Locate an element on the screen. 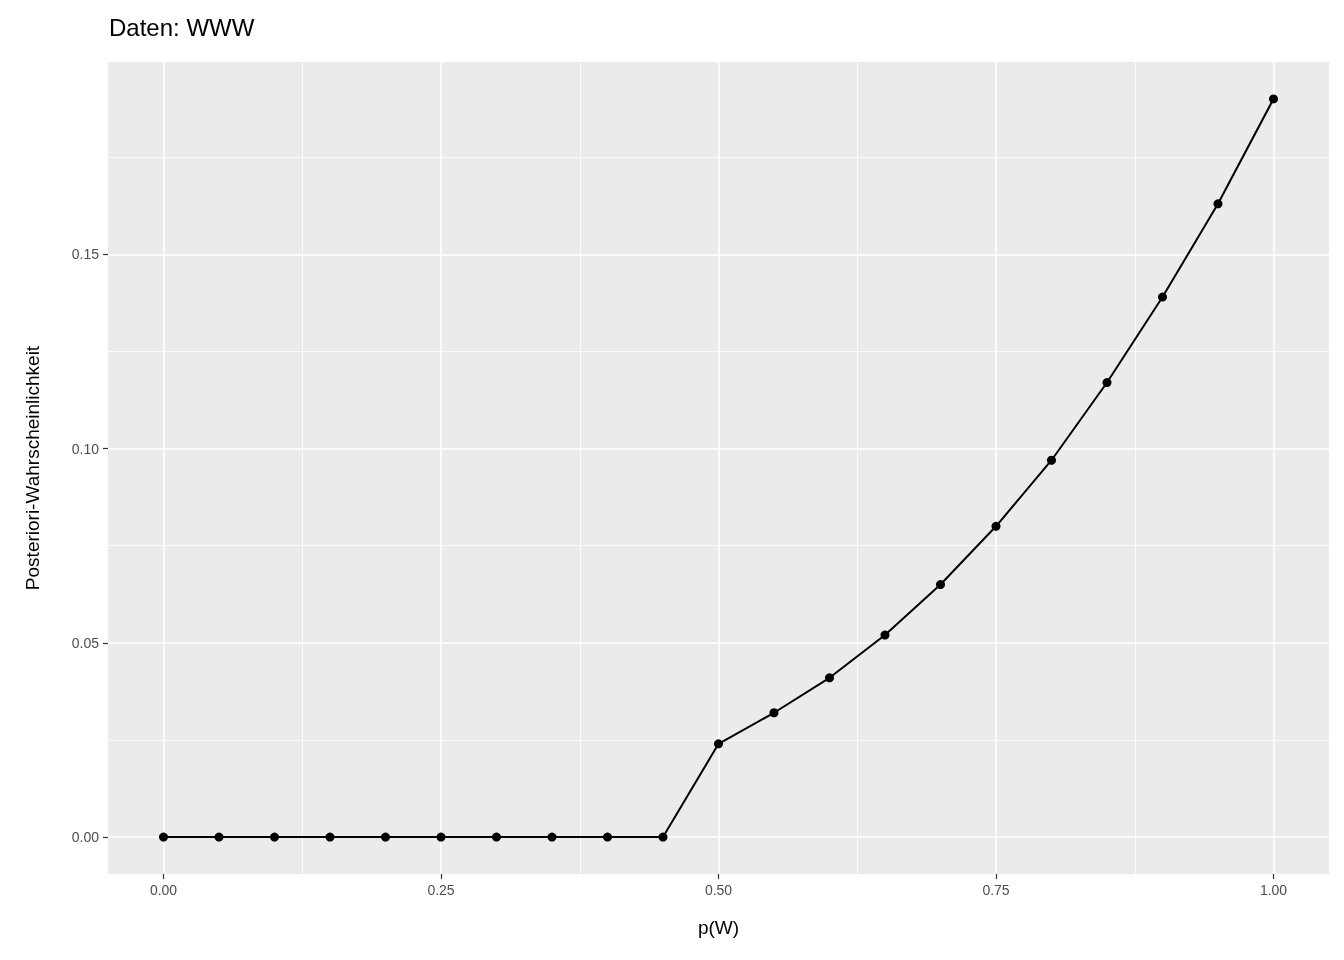  x-tick-label: 1.00 is located at coordinates (1273, 890).